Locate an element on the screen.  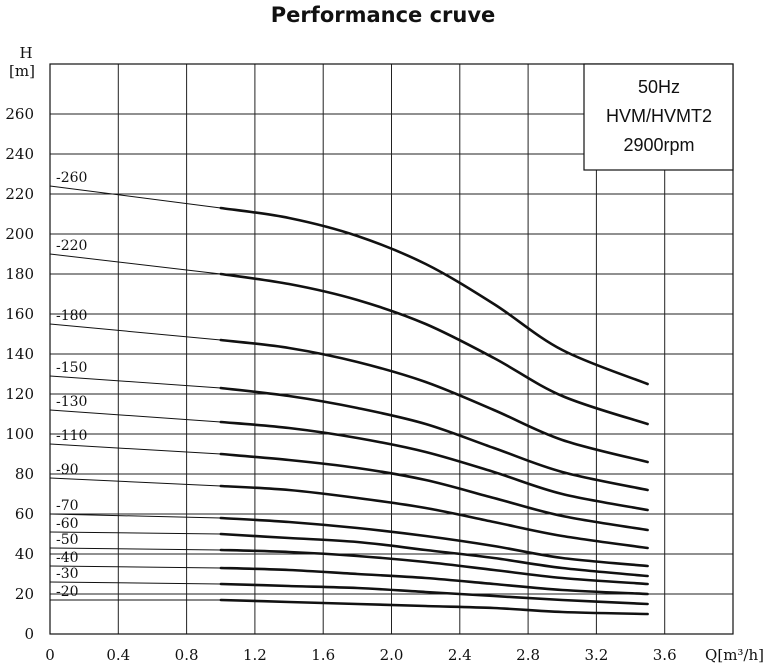
y-tick-label: 0 is located at coordinates (29, 634).